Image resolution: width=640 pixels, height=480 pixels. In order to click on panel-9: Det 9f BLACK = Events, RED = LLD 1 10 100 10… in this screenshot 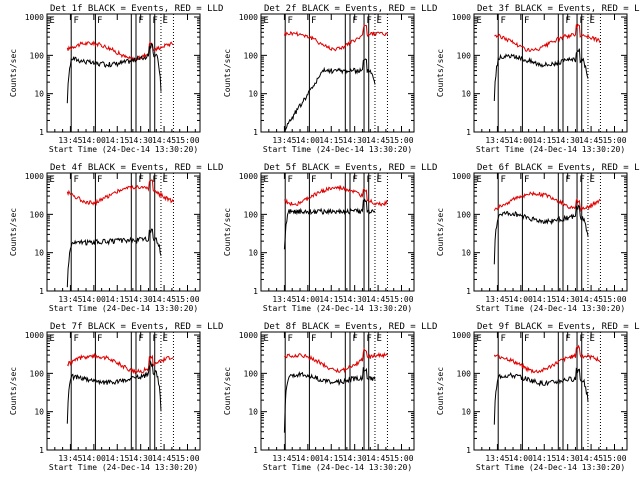, I will do `click(538, 397)`.